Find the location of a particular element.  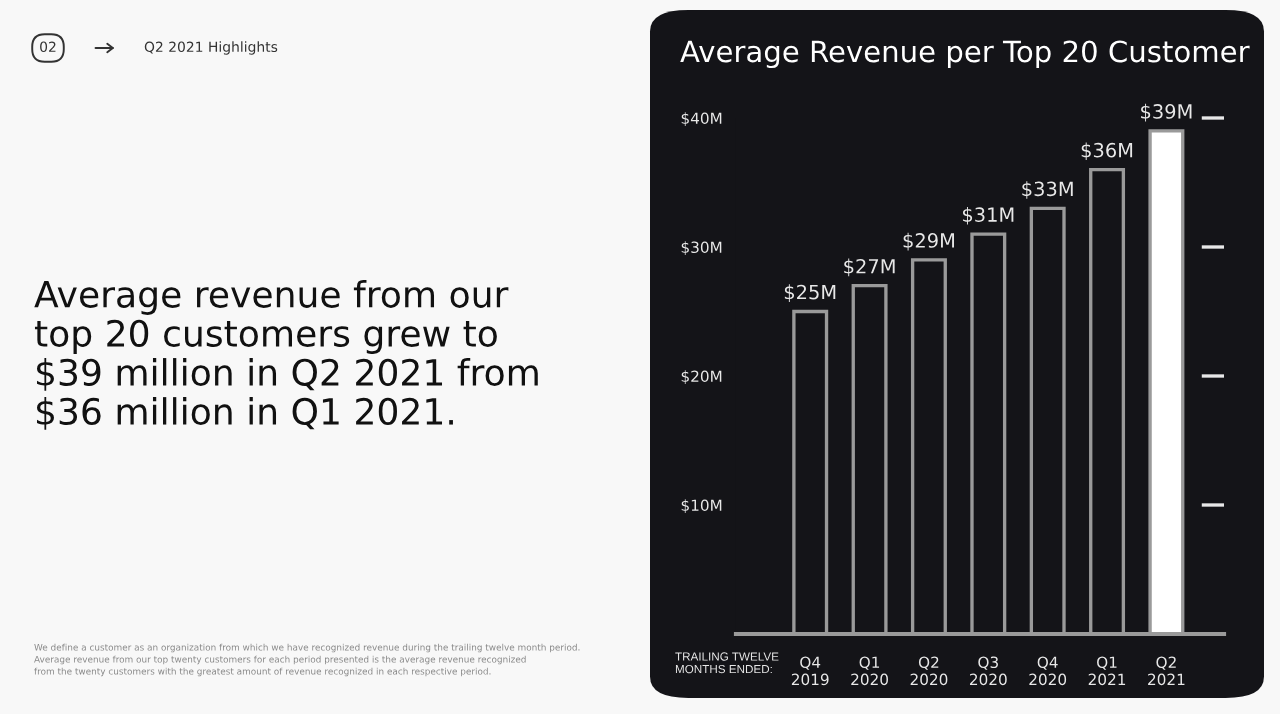

data-label: $36M is located at coordinates (1107, 151).